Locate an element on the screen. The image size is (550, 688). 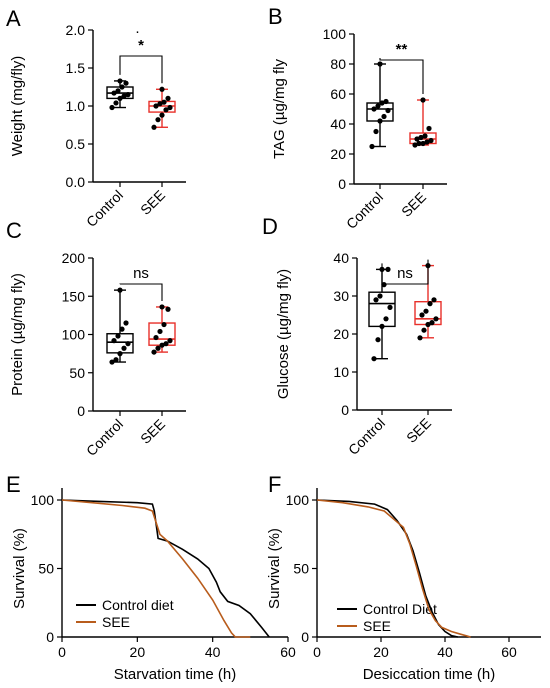
panel-letter-d: D is located at coordinates (270, 226).